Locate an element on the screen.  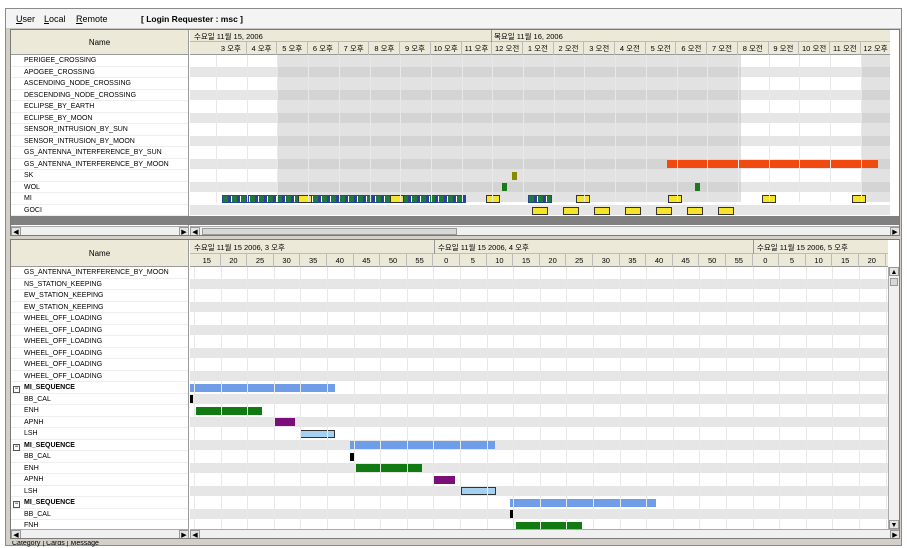
row-band is located at coordinates (539, 399).